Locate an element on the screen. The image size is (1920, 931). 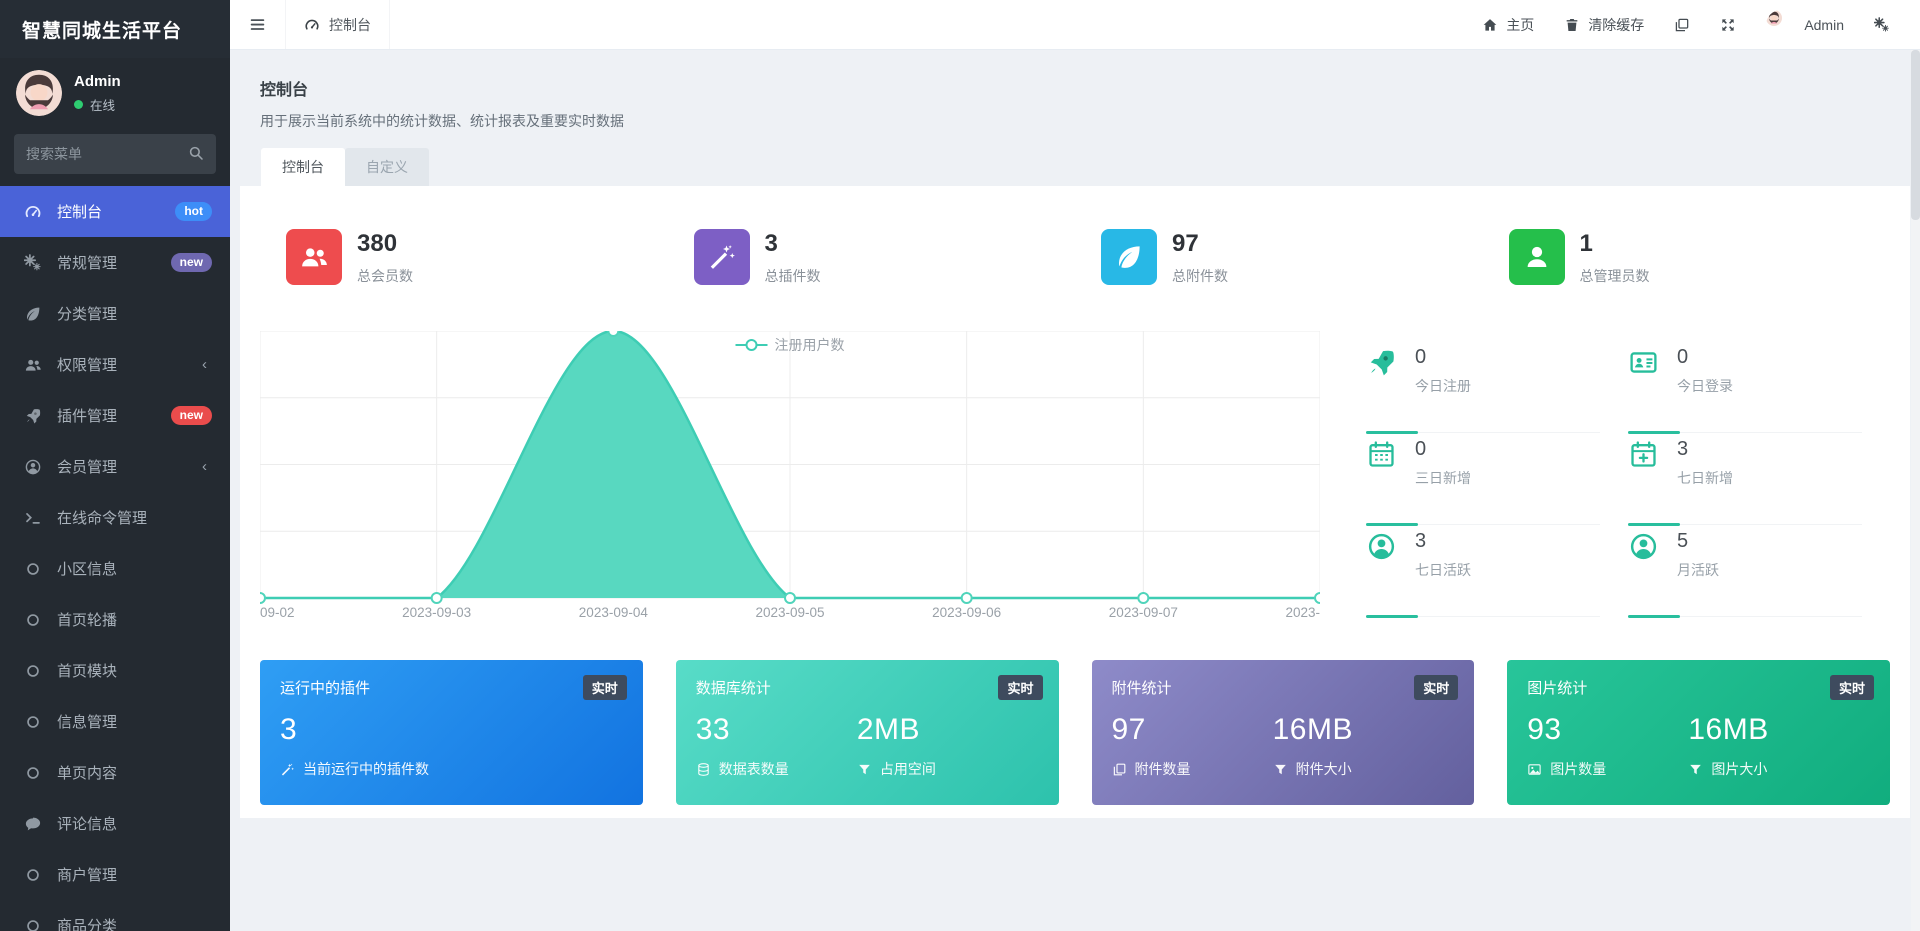
nav-user: Admin is located at coordinates (1805, 24).